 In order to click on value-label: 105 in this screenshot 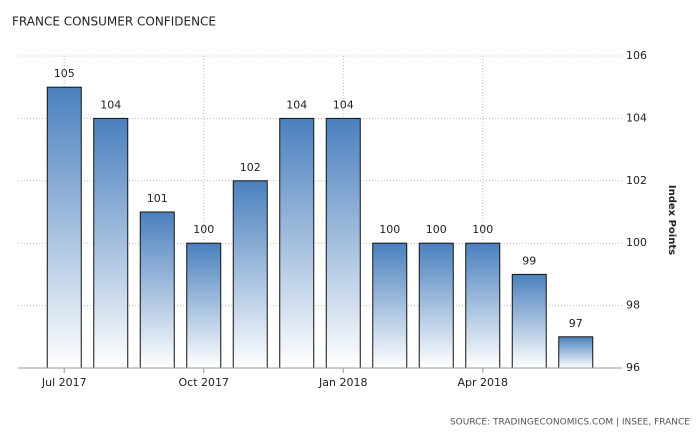, I will do `click(64, 73)`.